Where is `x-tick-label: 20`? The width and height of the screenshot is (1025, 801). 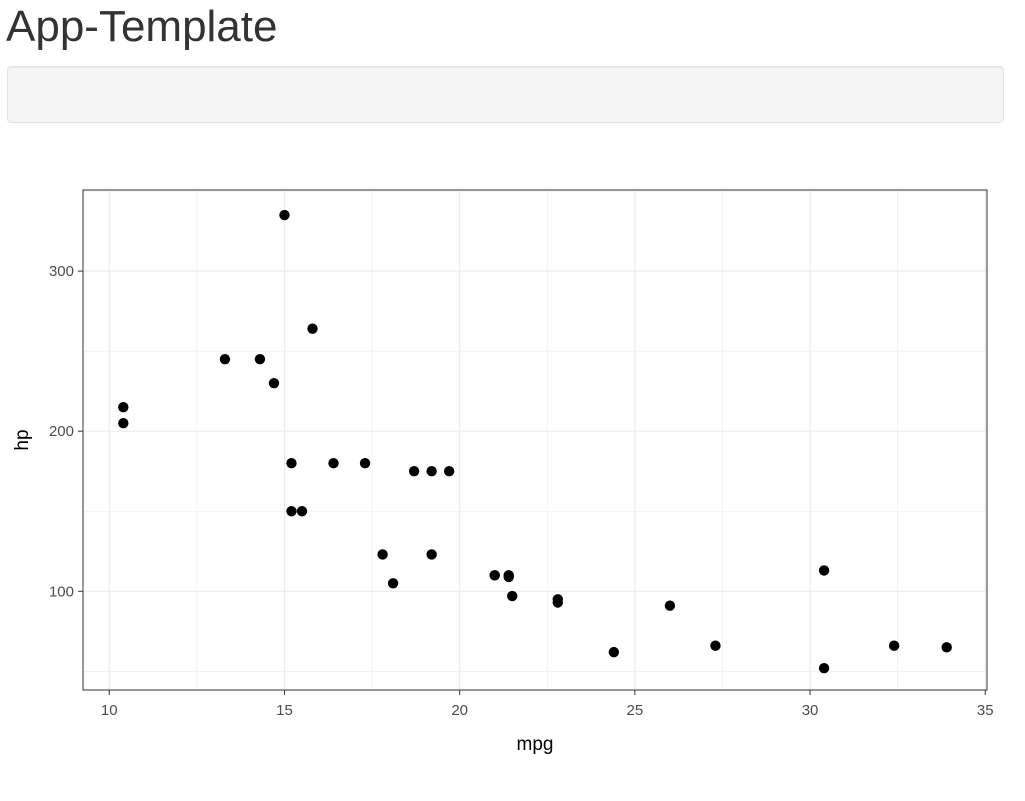
x-tick-label: 20 is located at coordinates (459, 710).